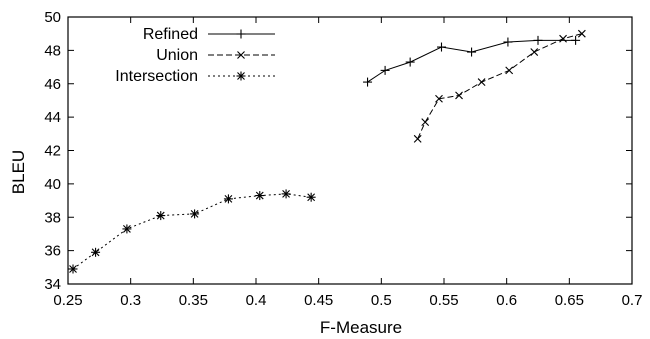  I want to click on series-line-intersection, so click(192, 231).